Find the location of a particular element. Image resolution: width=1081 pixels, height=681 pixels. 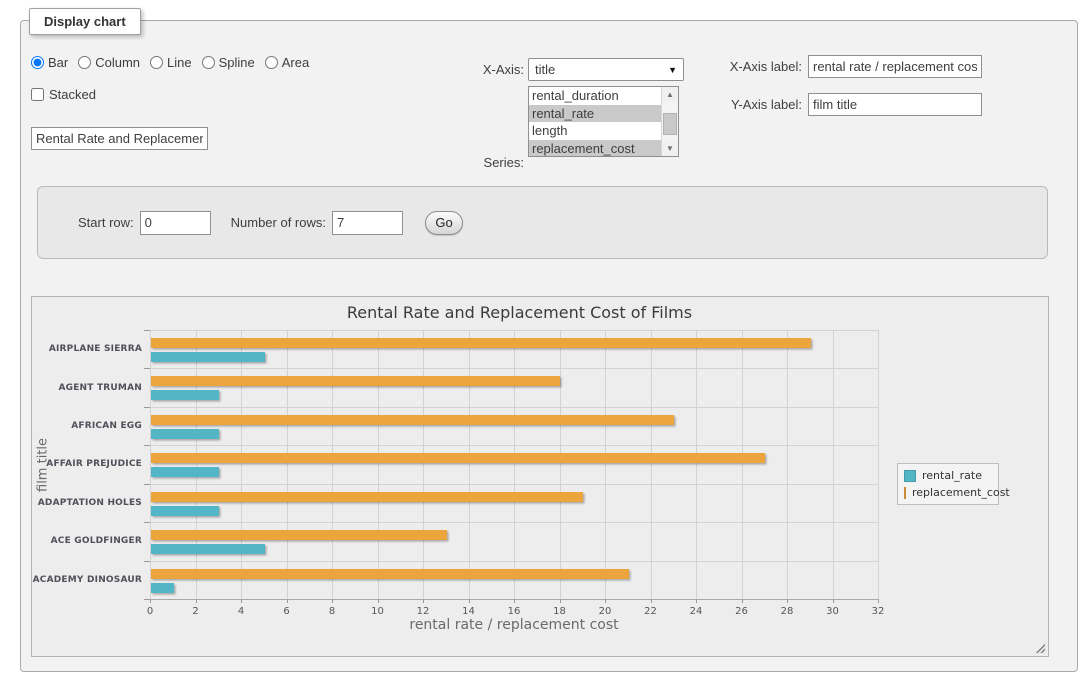

chart-type-radio-bar is located at coordinates (37, 62).